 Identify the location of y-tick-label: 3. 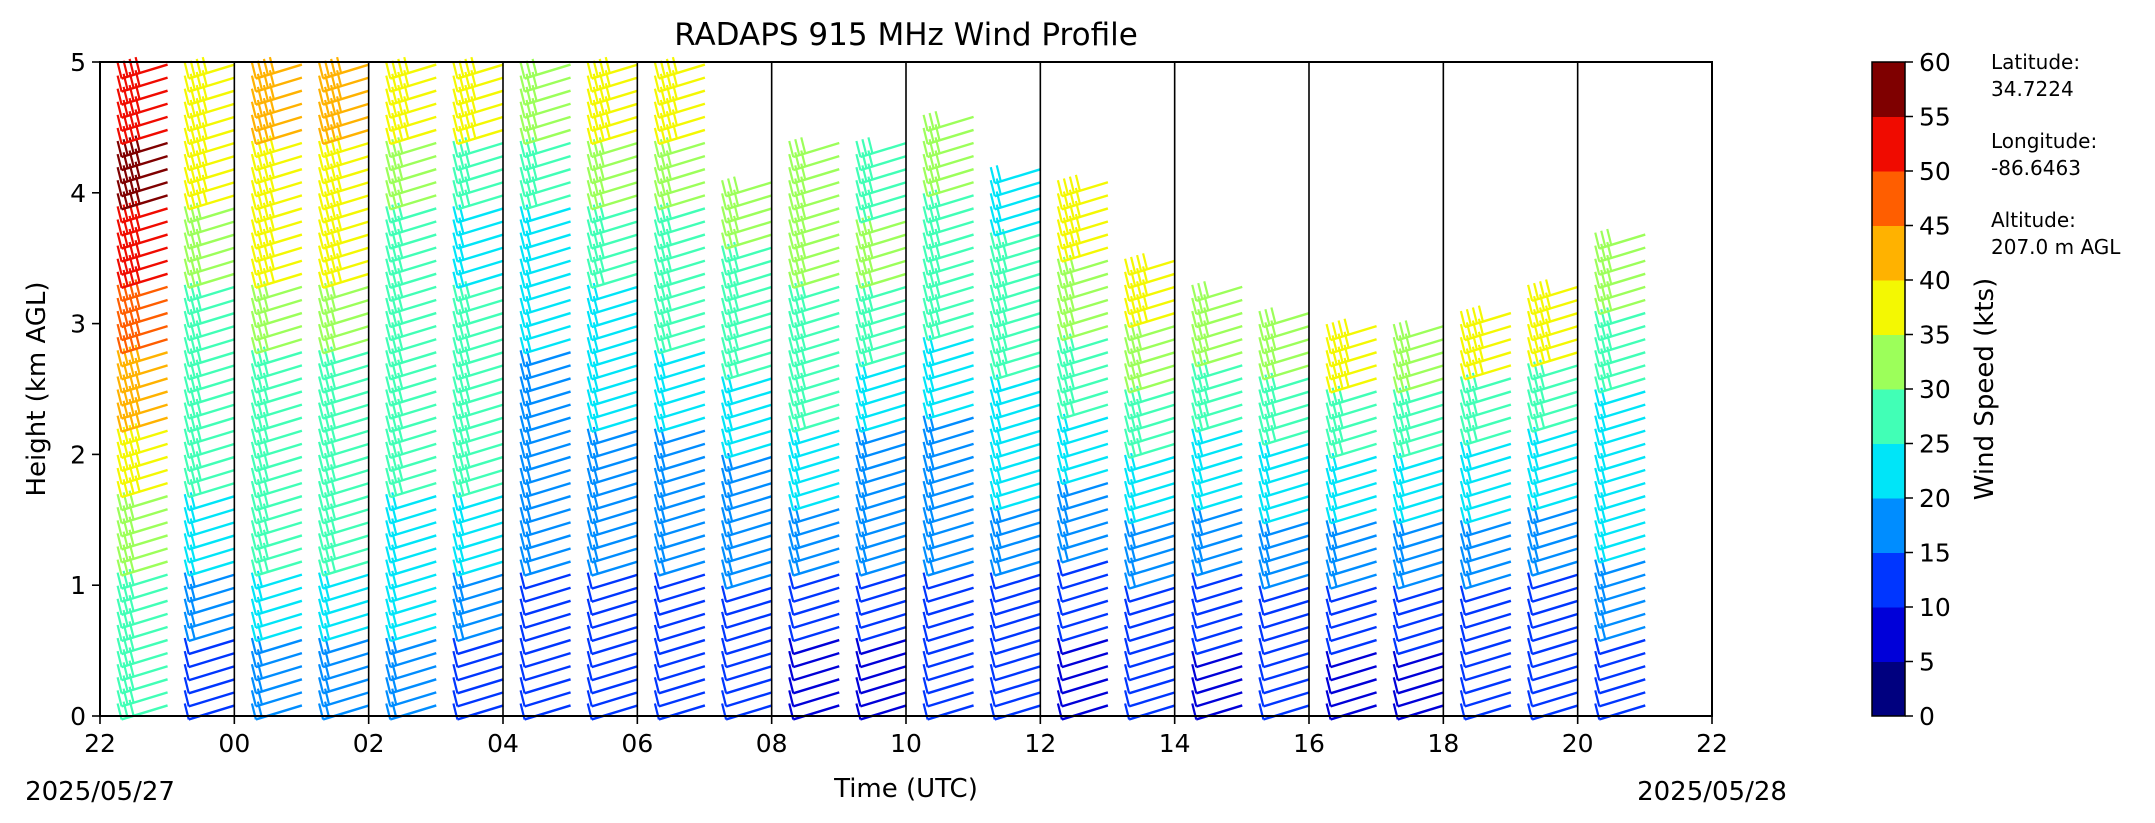
(78, 324).